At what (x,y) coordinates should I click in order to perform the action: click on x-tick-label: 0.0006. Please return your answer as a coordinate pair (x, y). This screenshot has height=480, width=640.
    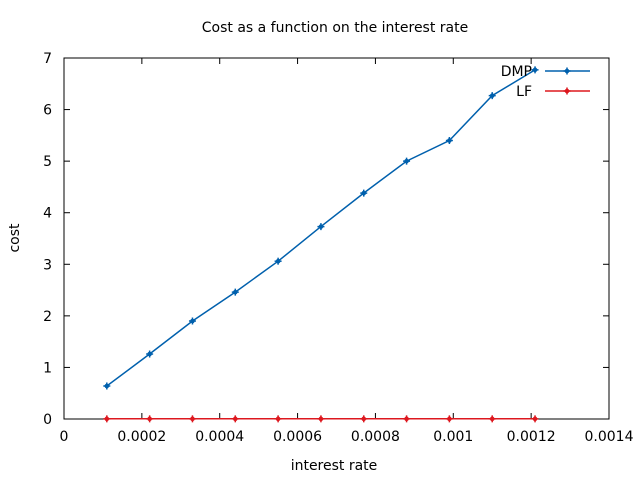
    Looking at the image, I should click on (297, 437).